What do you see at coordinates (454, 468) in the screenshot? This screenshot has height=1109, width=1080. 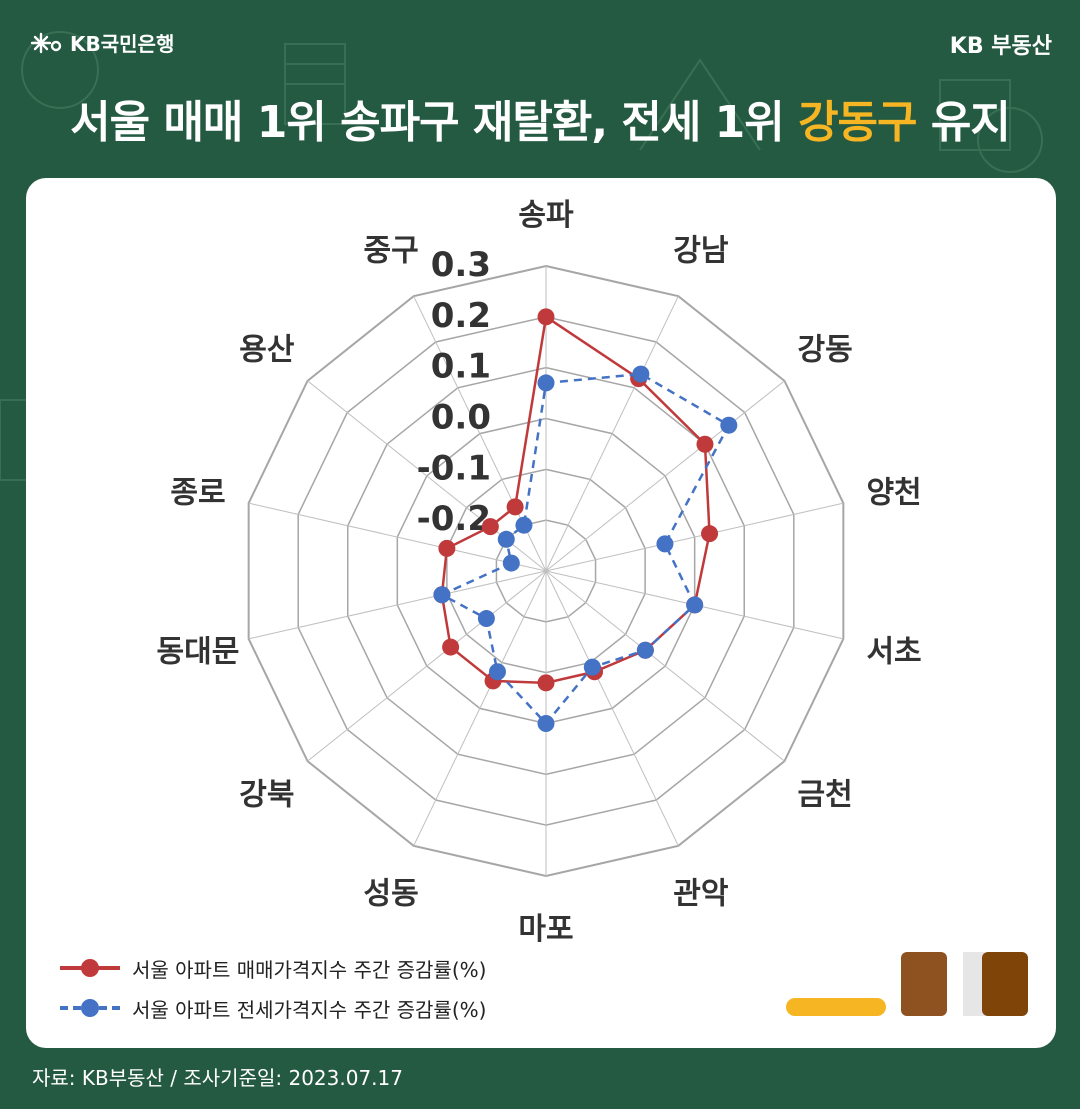 I see `radar-tick-label: -0.1` at bounding box center [454, 468].